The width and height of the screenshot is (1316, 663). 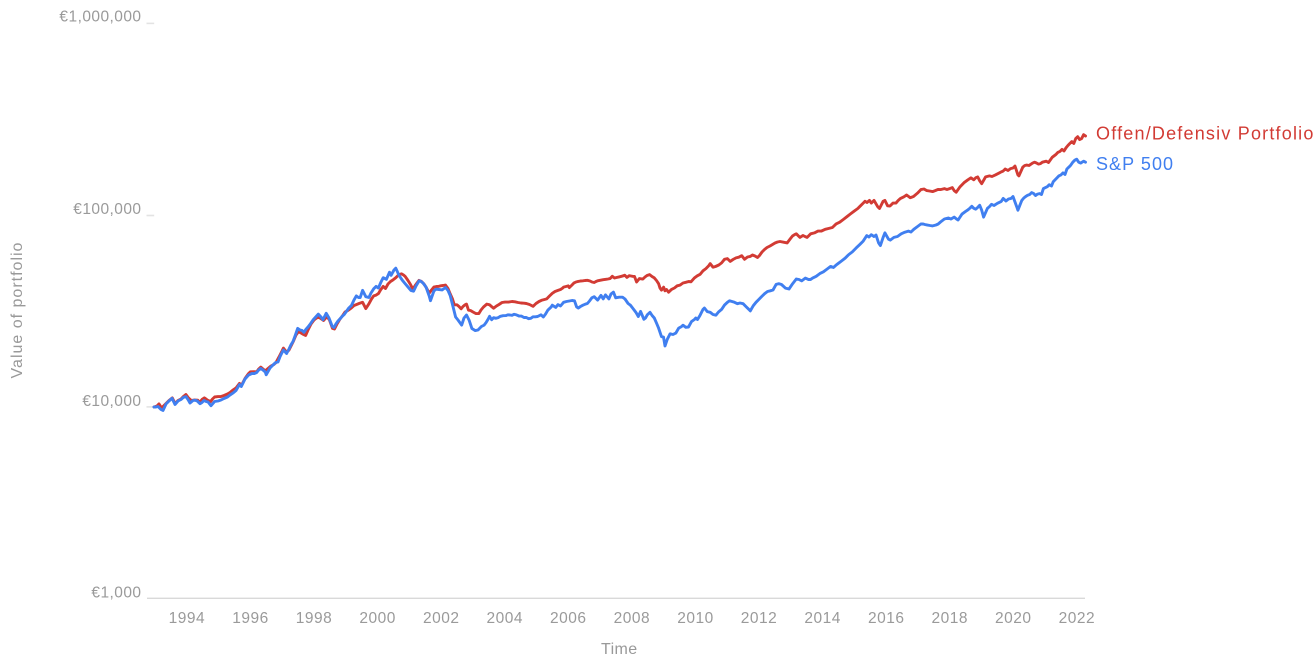 What do you see at coordinates (759, 618) in the screenshot?
I see `svg-text: 2012` at bounding box center [759, 618].